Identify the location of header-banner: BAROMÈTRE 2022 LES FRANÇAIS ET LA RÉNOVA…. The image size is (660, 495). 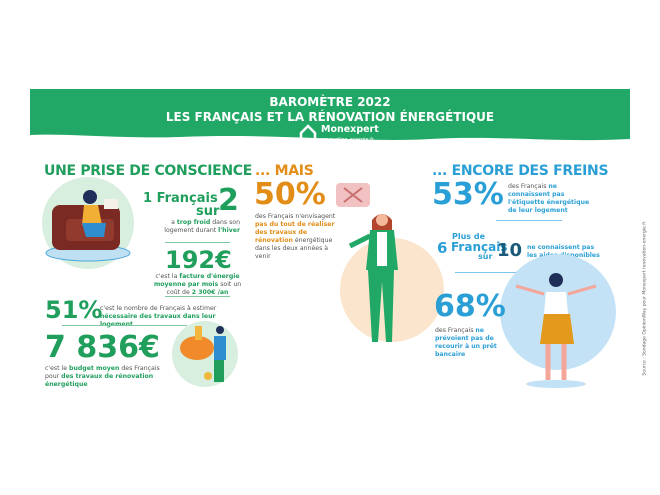
(330, 117).